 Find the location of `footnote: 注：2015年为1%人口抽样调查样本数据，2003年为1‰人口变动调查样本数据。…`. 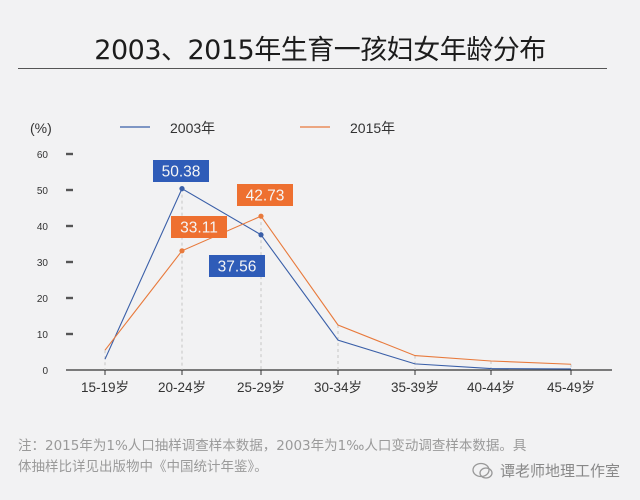

footnote: 注：2015年为1%人口抽样调查样本数据，2003年为1‰人口变动调查样本数据。… is located at coordinates (323, 457).